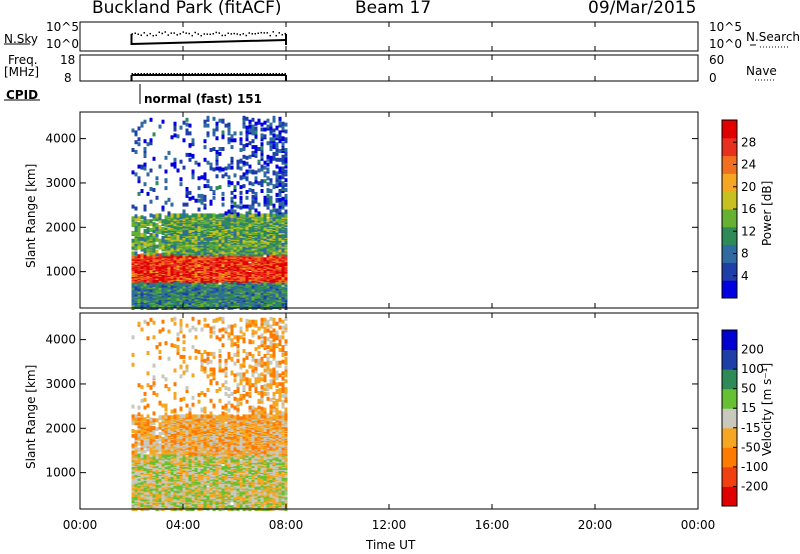 This screenshot has width=800, height=554. I want to click on y-tick-label: 1000, so click(60, 272).